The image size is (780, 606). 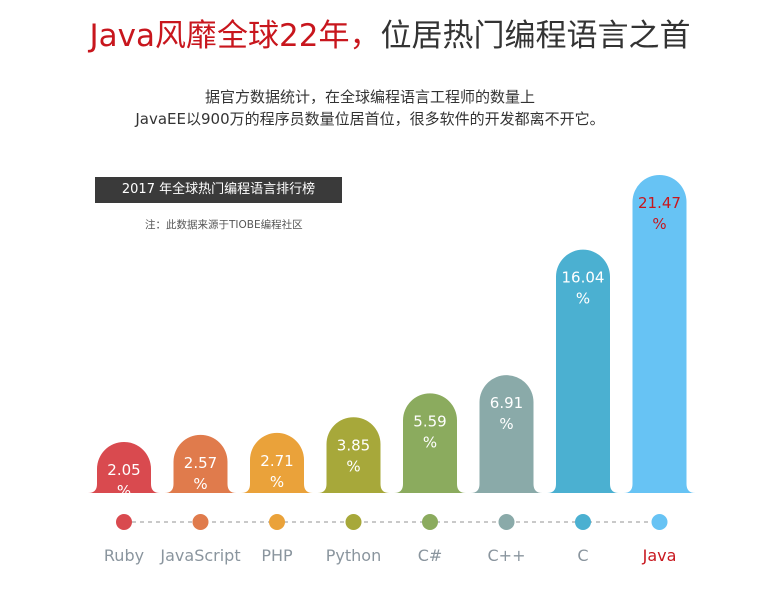 I want to click on headline-rest: 位居热门编程语言之首, so click(x=535, y=36).